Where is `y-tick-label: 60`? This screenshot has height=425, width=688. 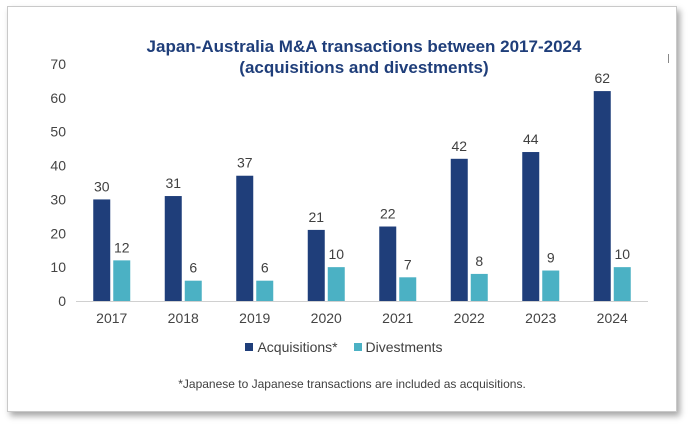
y-tick-label: 60 is located at coordinates (58, 98).